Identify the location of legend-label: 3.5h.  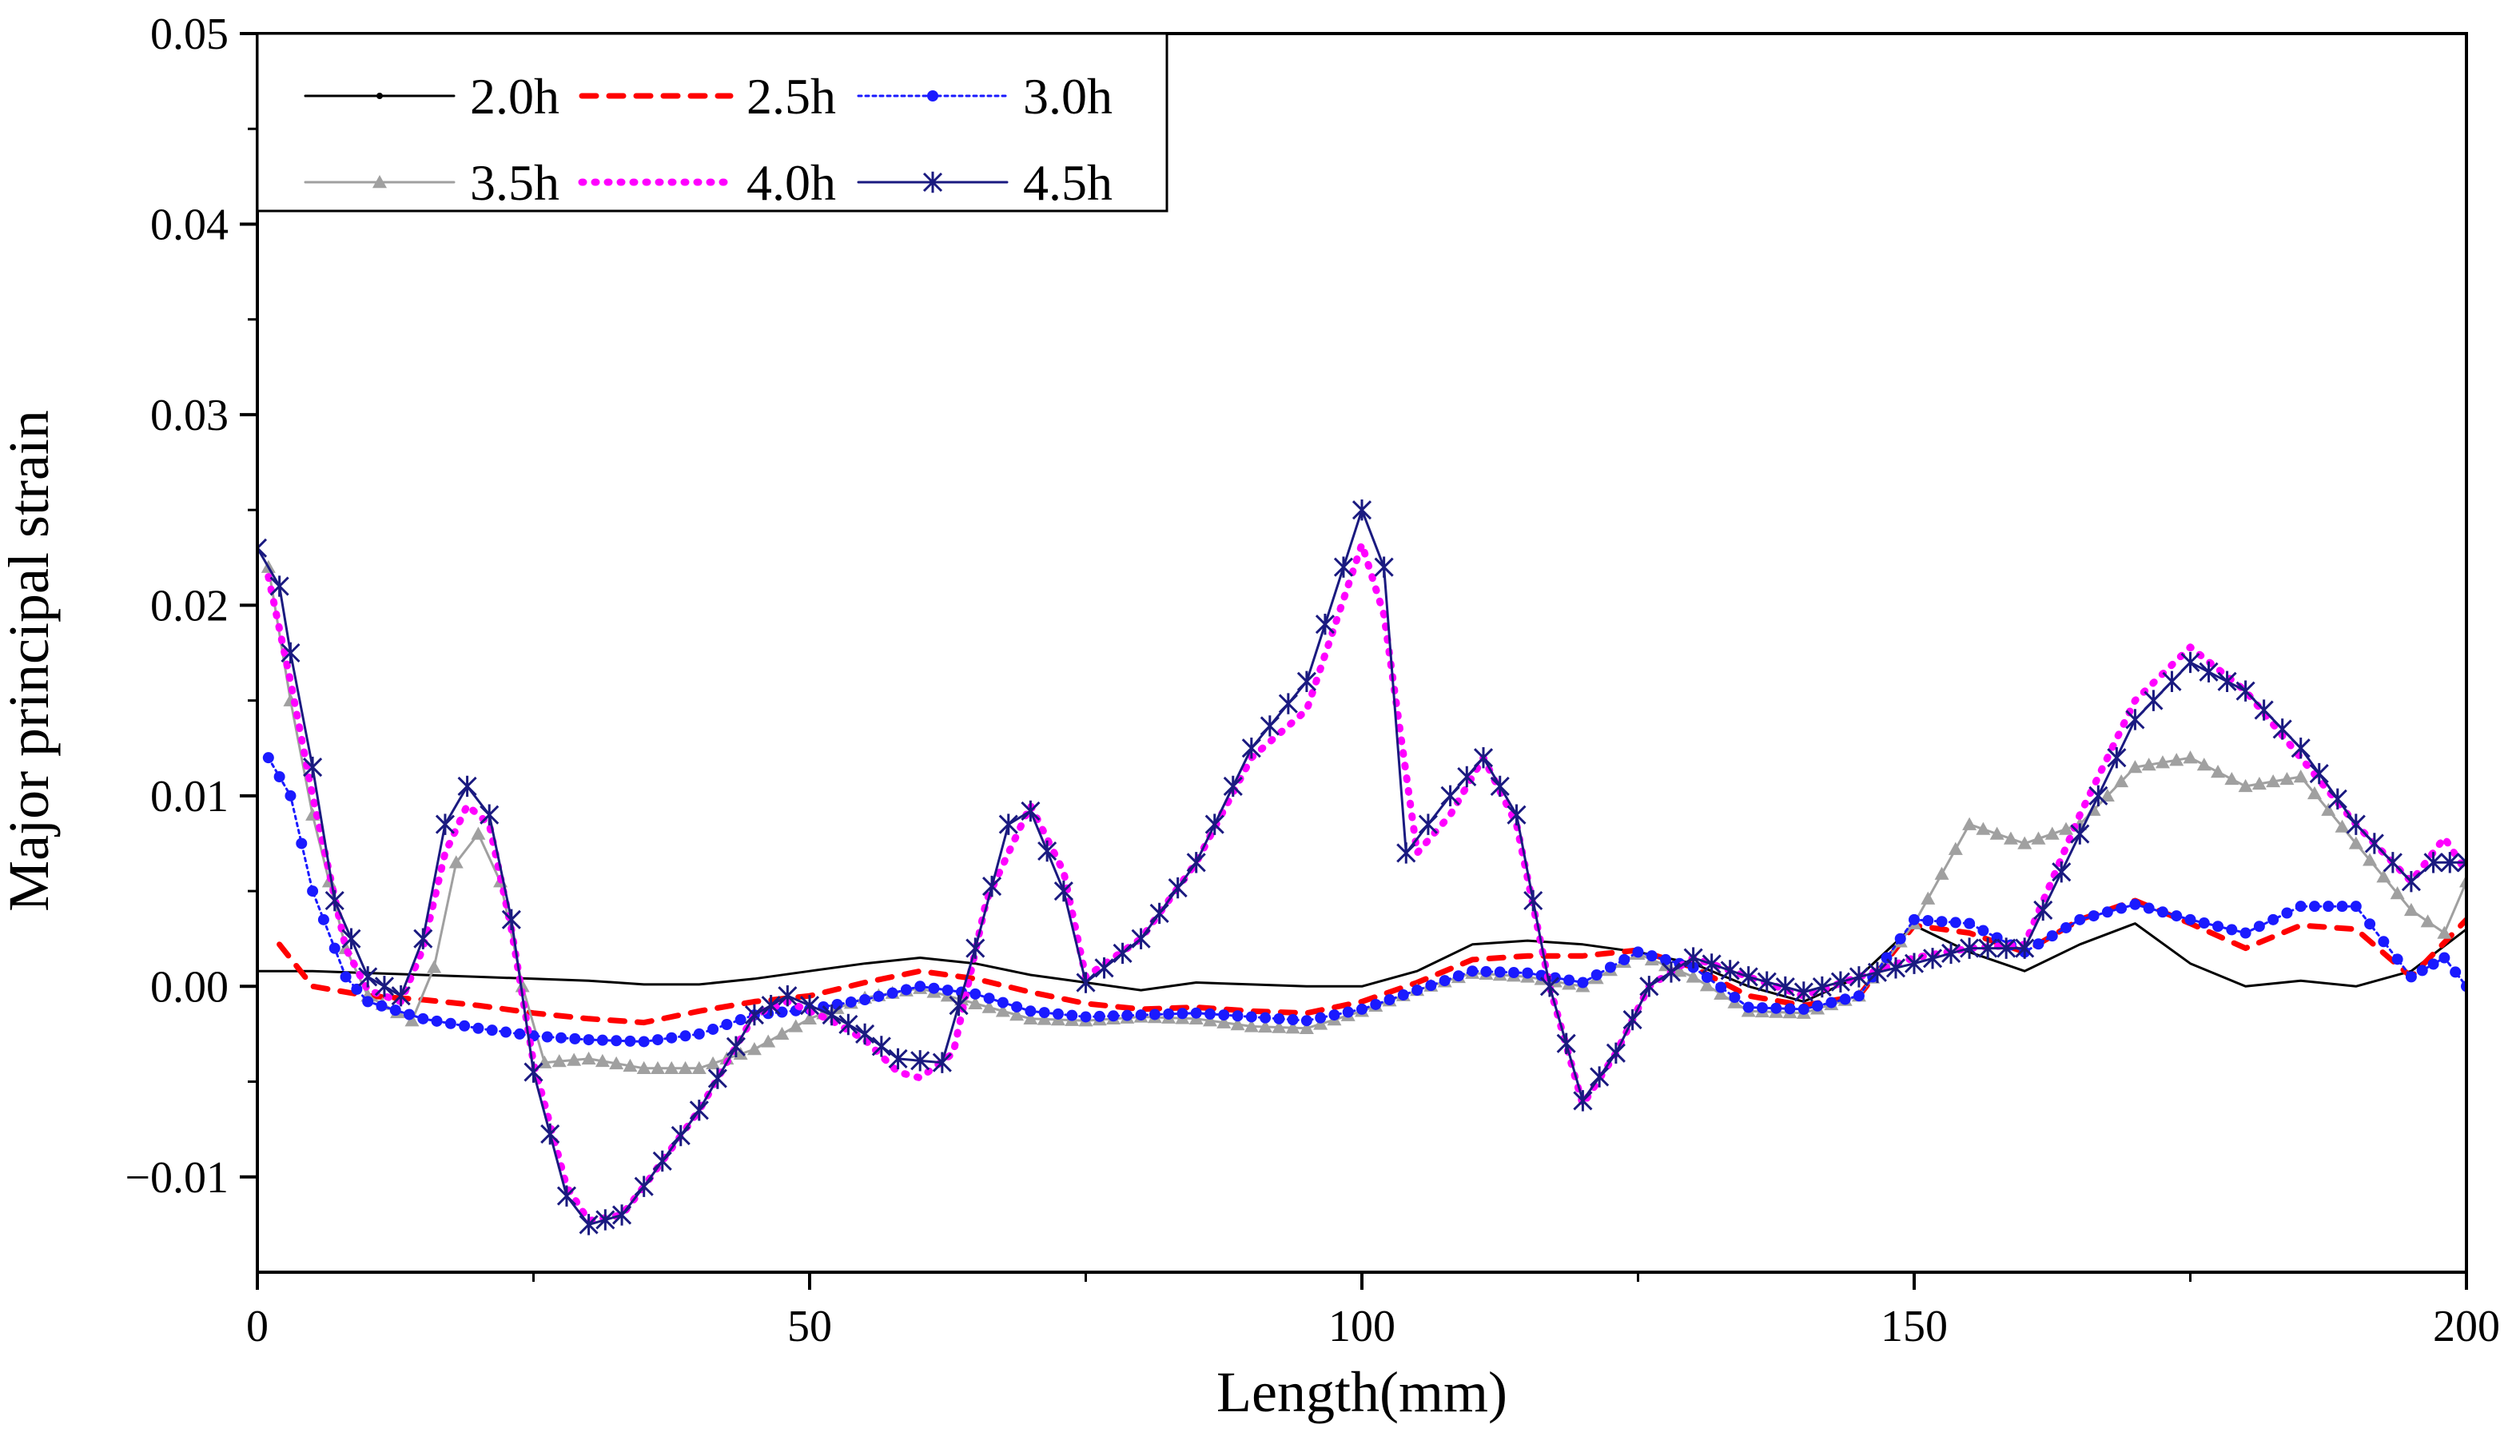
(514, 182).